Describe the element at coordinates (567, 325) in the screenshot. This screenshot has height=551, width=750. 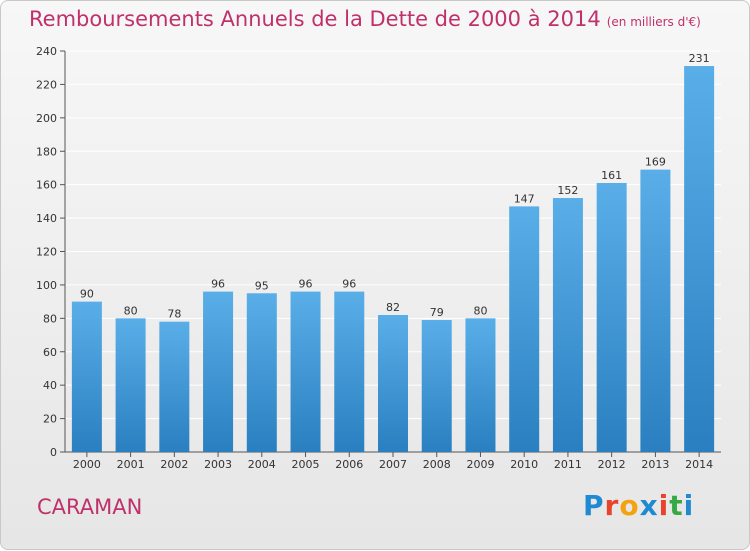
I see `bar-2011` at that location.